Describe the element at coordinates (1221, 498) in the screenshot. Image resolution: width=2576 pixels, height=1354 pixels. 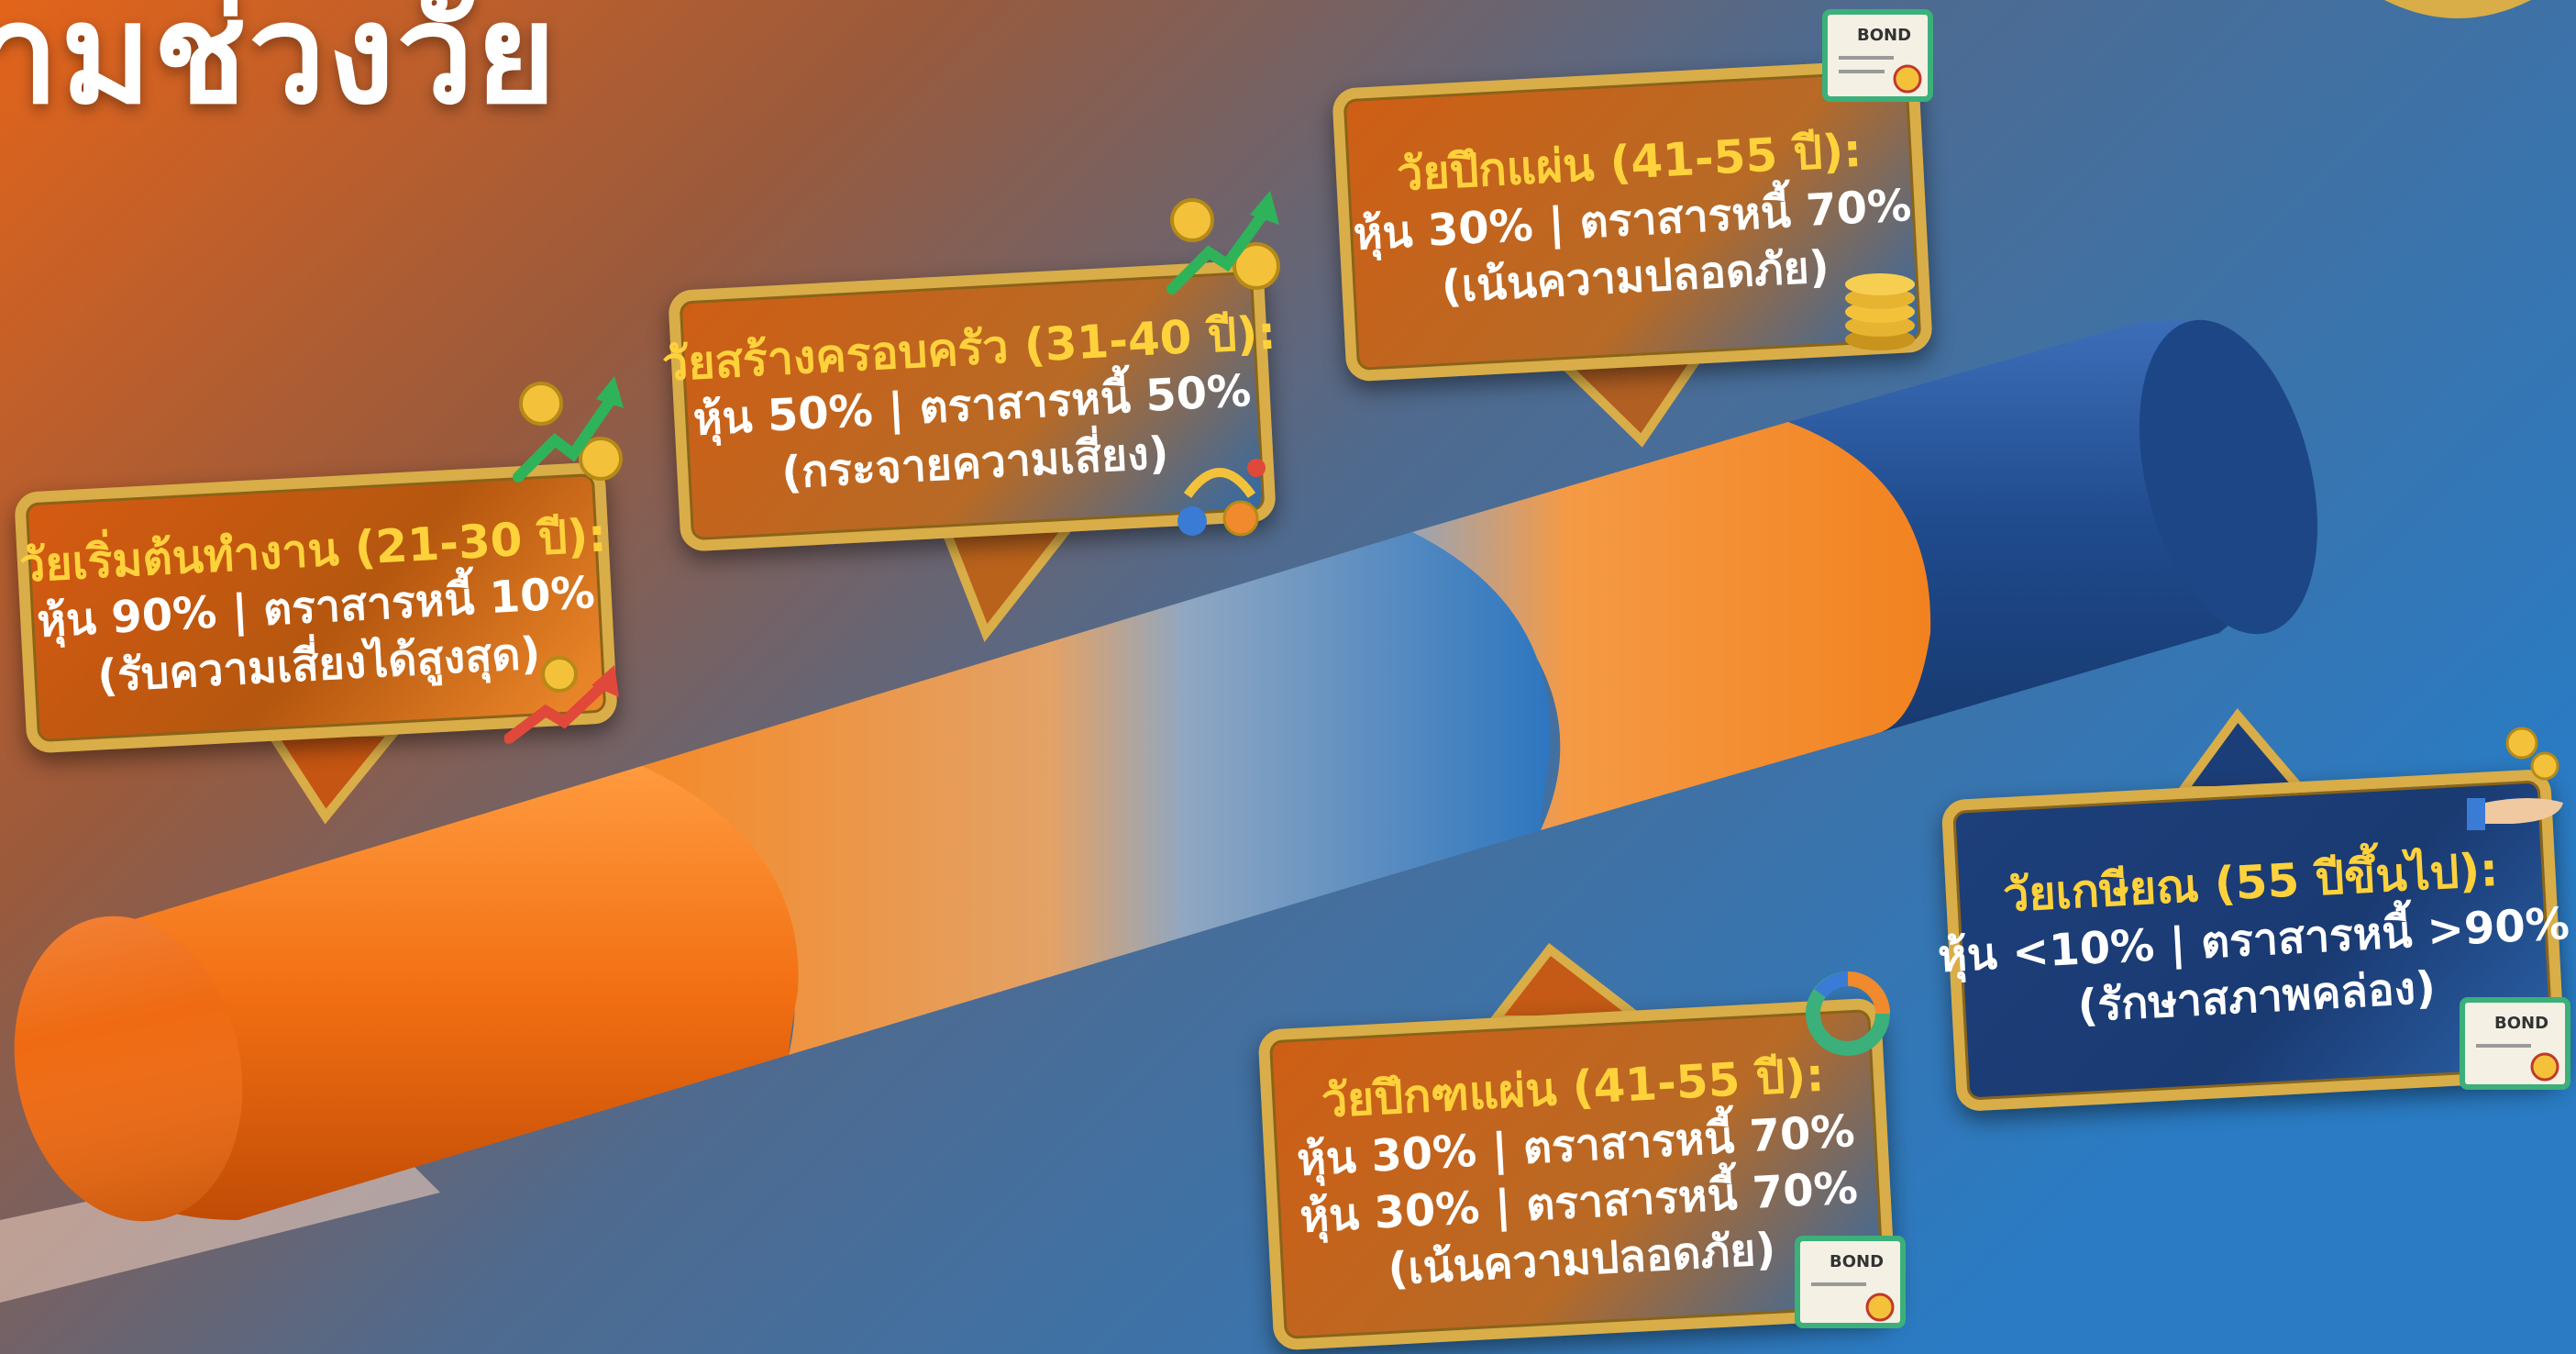
I see `scale-icon` at that location.